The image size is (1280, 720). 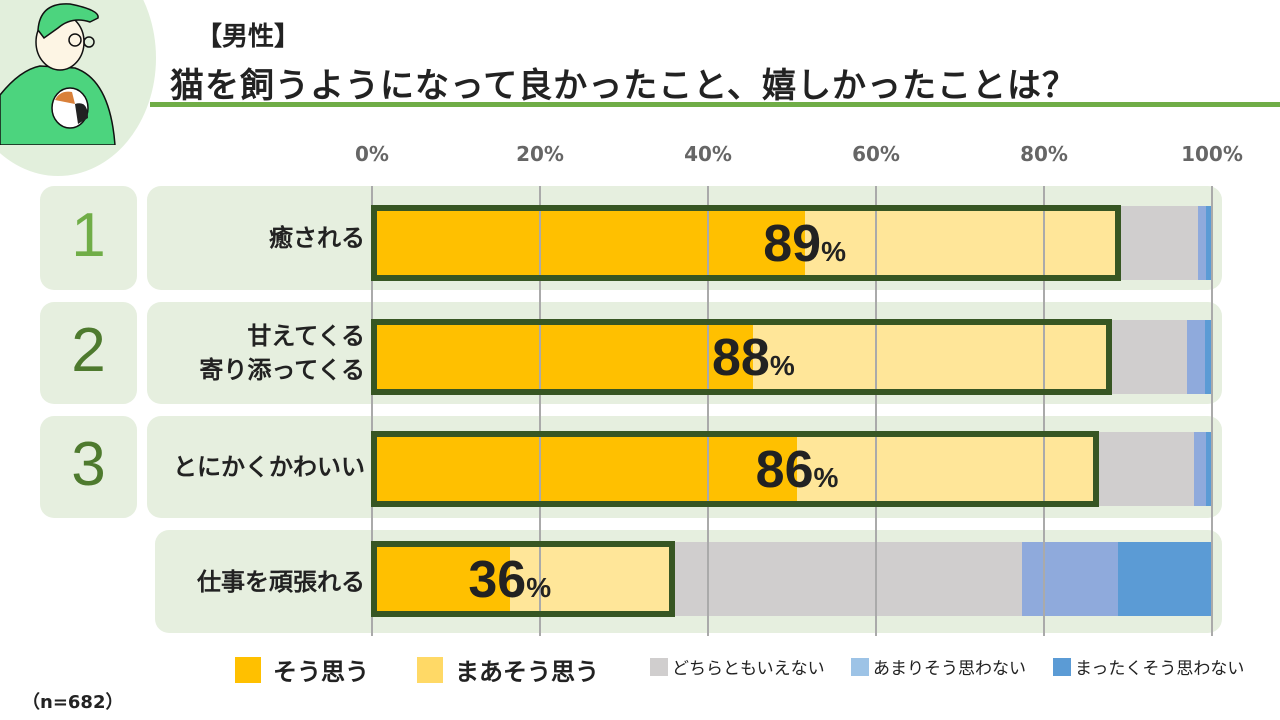 I want to click on title-tag: 【男性】, so click(x=248, y=37).